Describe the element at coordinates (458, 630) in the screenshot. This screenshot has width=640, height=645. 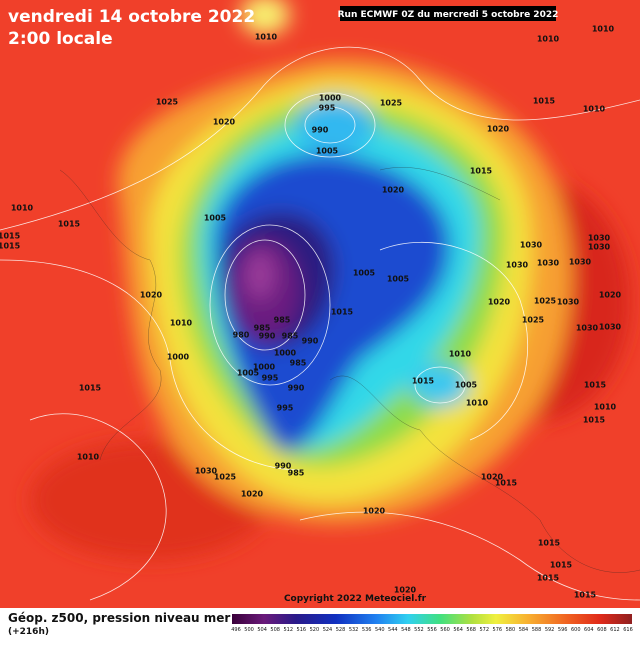
I see `colorbar-label: 564` at that location.